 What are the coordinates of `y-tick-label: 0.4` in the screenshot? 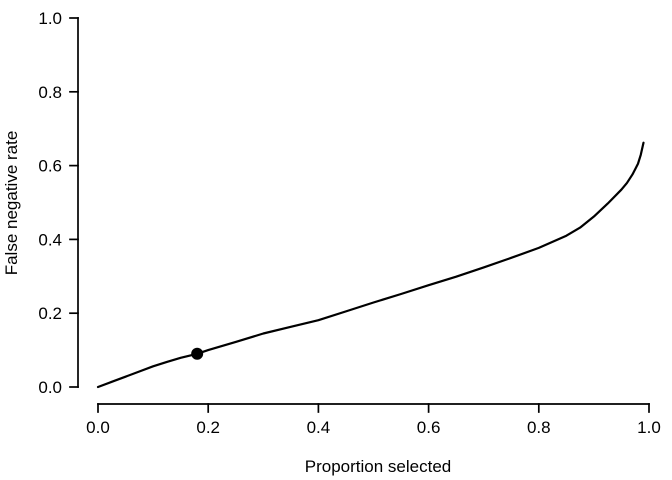 It's located at (50, 239).